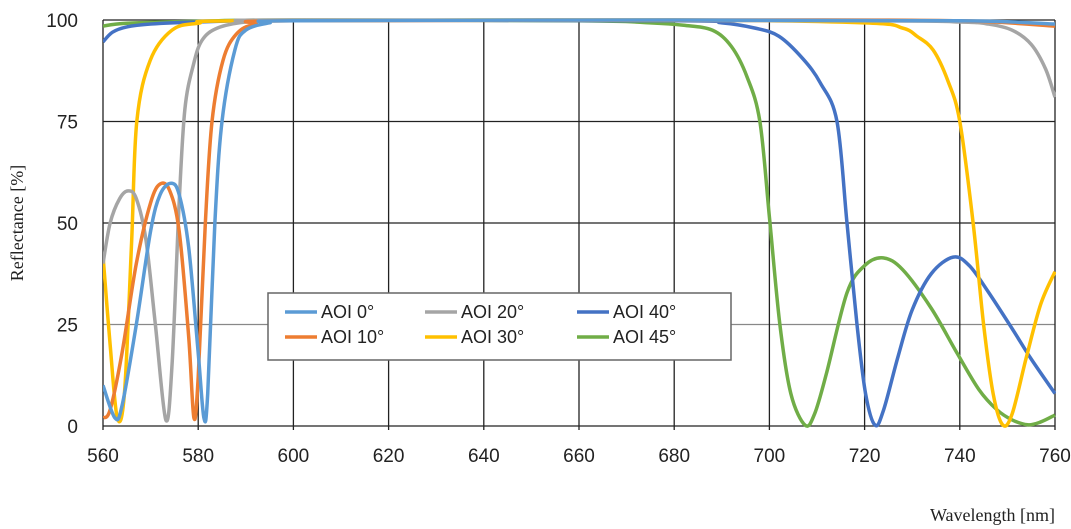 The width and height of the screenshot is (1071, 529). What do you see at coordinates (67, 326) in the screenshot?
I see `y-tick-label: 25` at bounding box center [67, 326].